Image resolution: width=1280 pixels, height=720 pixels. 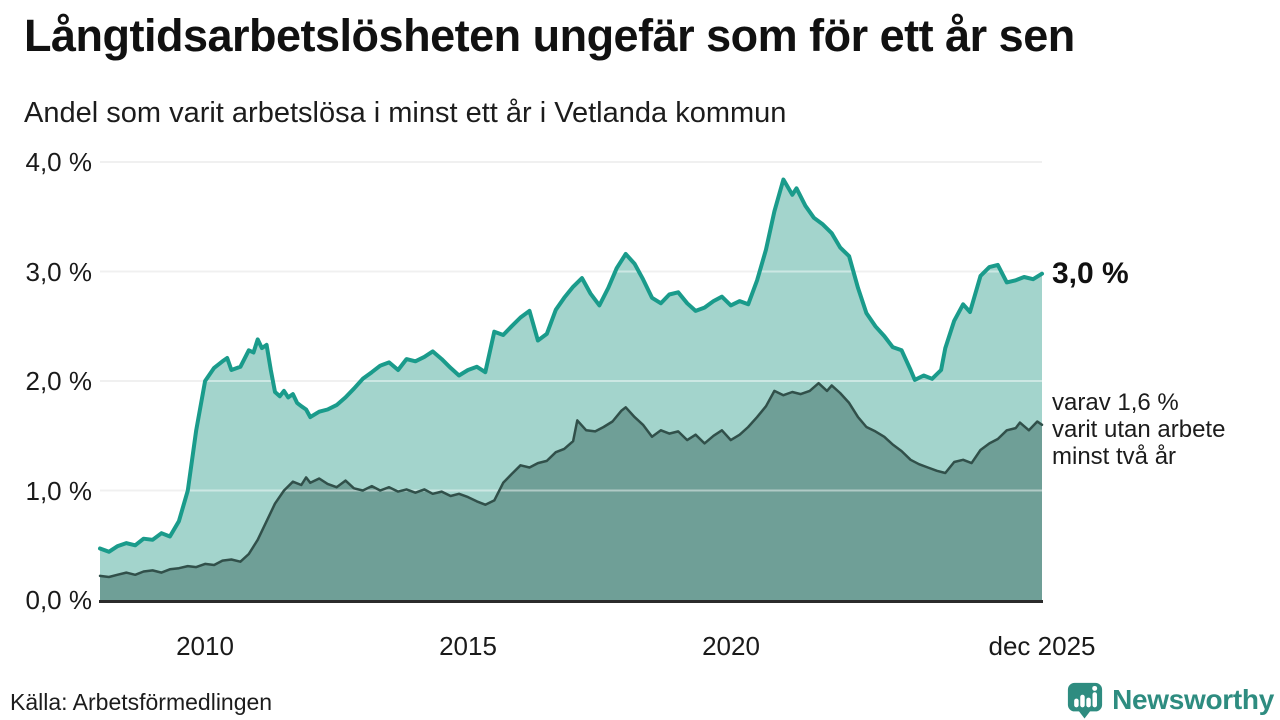 What do you see at coordinates (59, 600) in the screenshot?
I see `y-tick-label: 0,0 %` at bounding box center [59, 600].